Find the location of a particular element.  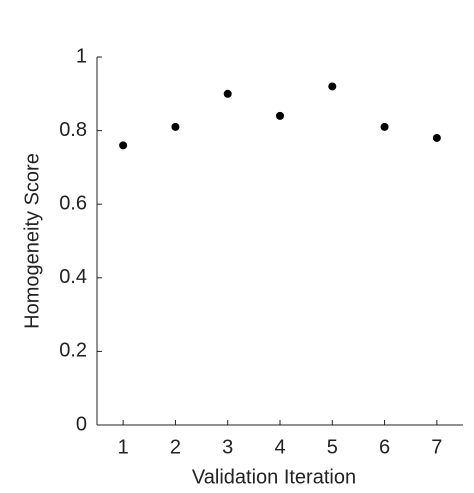

x-tick-label: 5 is located at coordinates (332, 447).